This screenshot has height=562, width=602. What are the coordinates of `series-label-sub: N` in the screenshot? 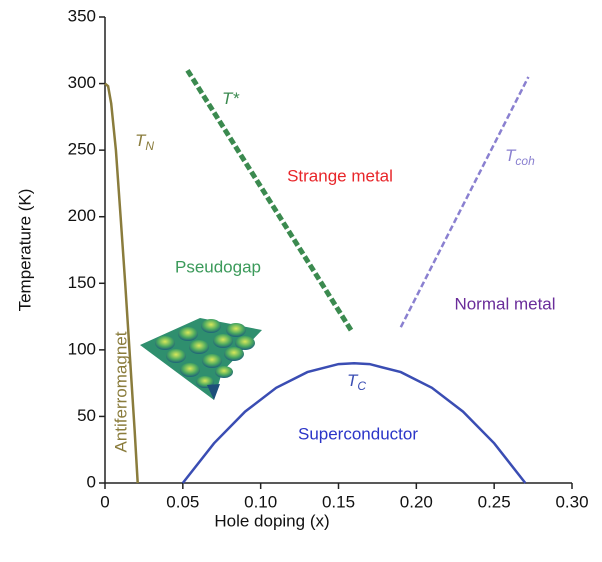 It's located at (149, 146).